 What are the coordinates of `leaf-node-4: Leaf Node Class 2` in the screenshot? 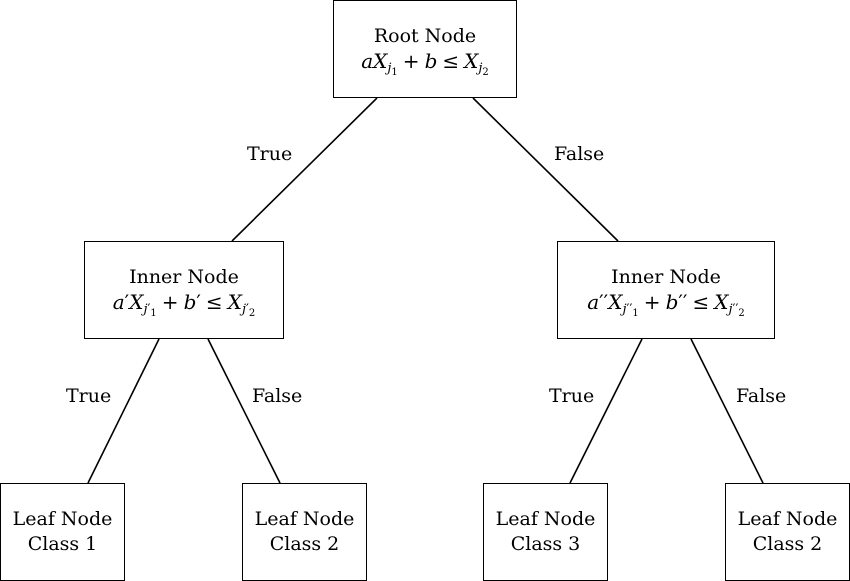 It's located at (787, 532).